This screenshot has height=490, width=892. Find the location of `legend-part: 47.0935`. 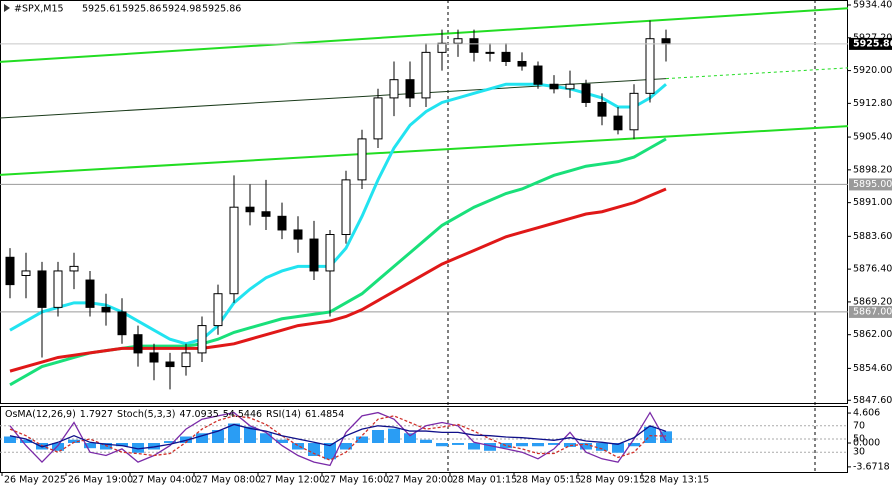

legend-part: 47.0935 is located at coordinates (198, 414).